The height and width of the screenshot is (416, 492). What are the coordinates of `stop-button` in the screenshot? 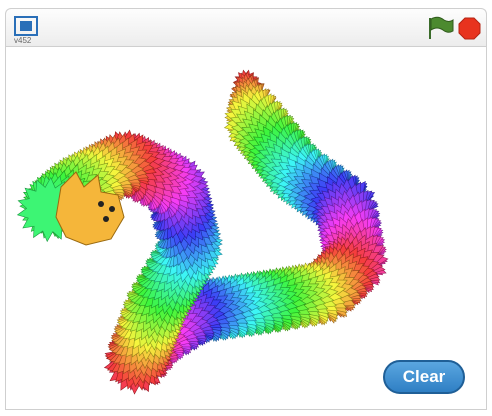 It's located at (469, 28).